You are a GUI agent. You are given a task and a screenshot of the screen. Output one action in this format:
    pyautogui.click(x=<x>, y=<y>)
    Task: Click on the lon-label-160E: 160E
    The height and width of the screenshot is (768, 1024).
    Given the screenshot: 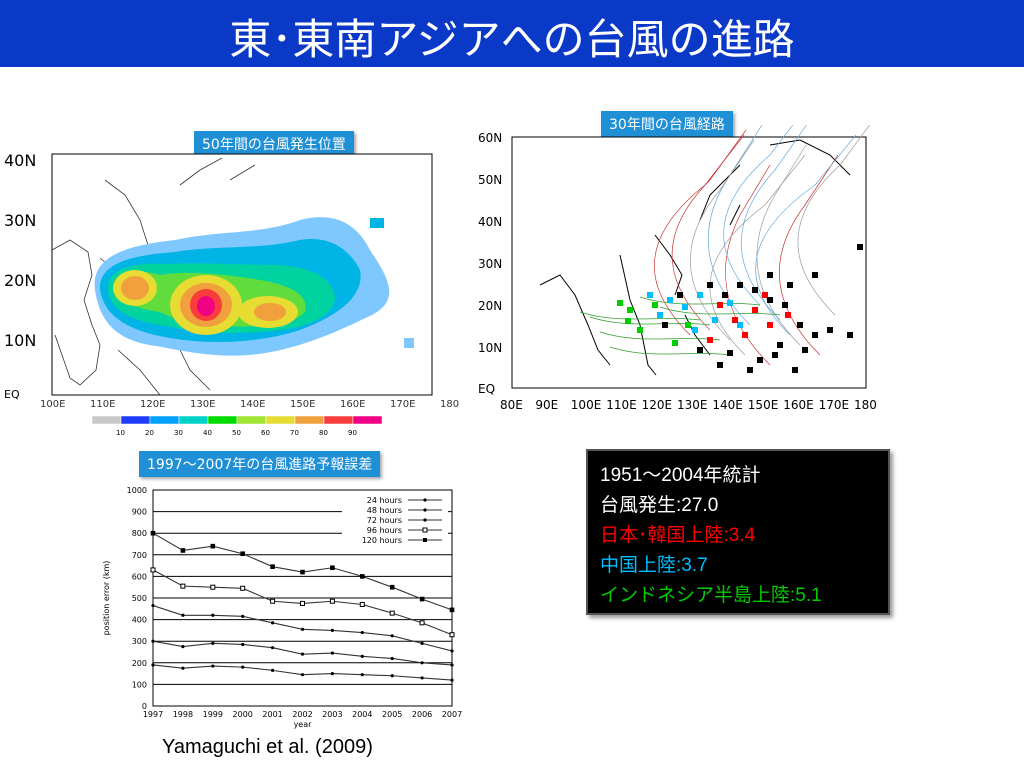 What is the action you would take?
    pyautogui.click(x=352, y=404)
    